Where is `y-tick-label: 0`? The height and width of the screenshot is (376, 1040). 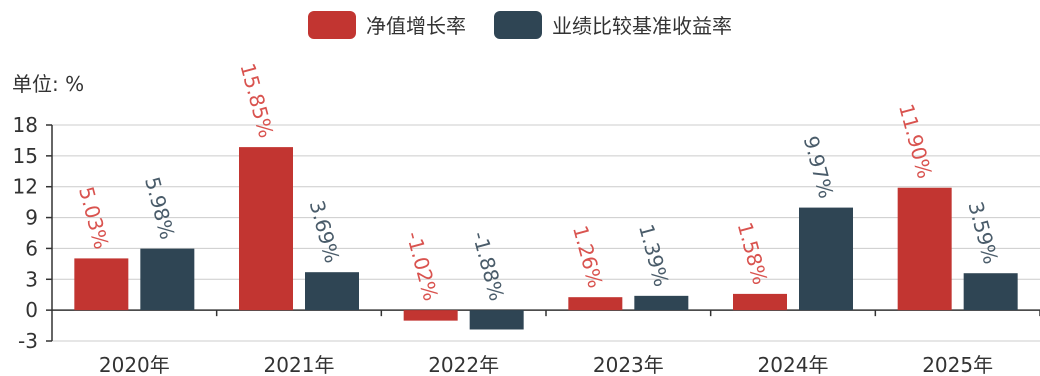
y-tick-label: 0 is located at coordinates (31, 310).